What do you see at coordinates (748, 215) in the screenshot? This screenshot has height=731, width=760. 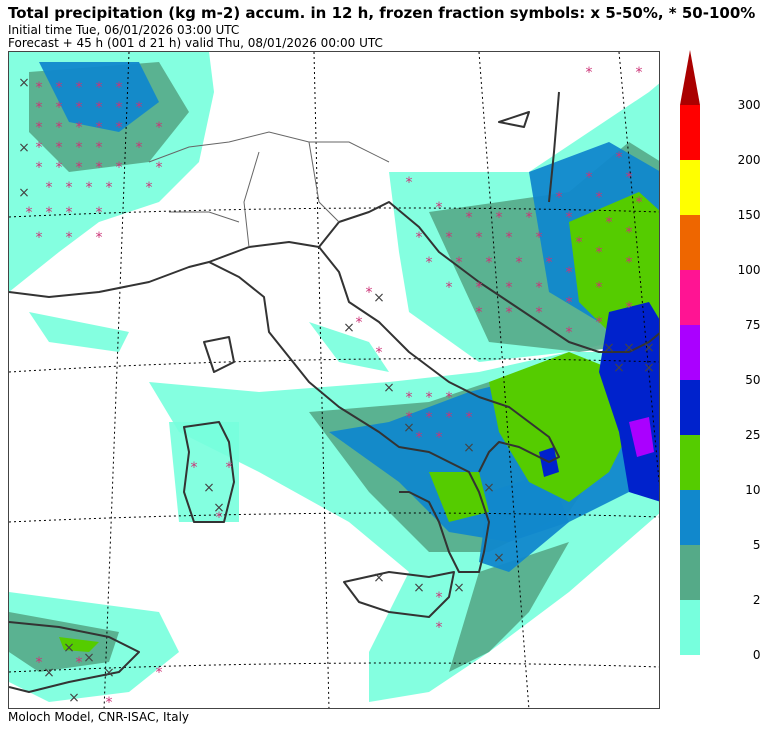 I see `legend-label: 150.0` at bounding box center [748, 215].